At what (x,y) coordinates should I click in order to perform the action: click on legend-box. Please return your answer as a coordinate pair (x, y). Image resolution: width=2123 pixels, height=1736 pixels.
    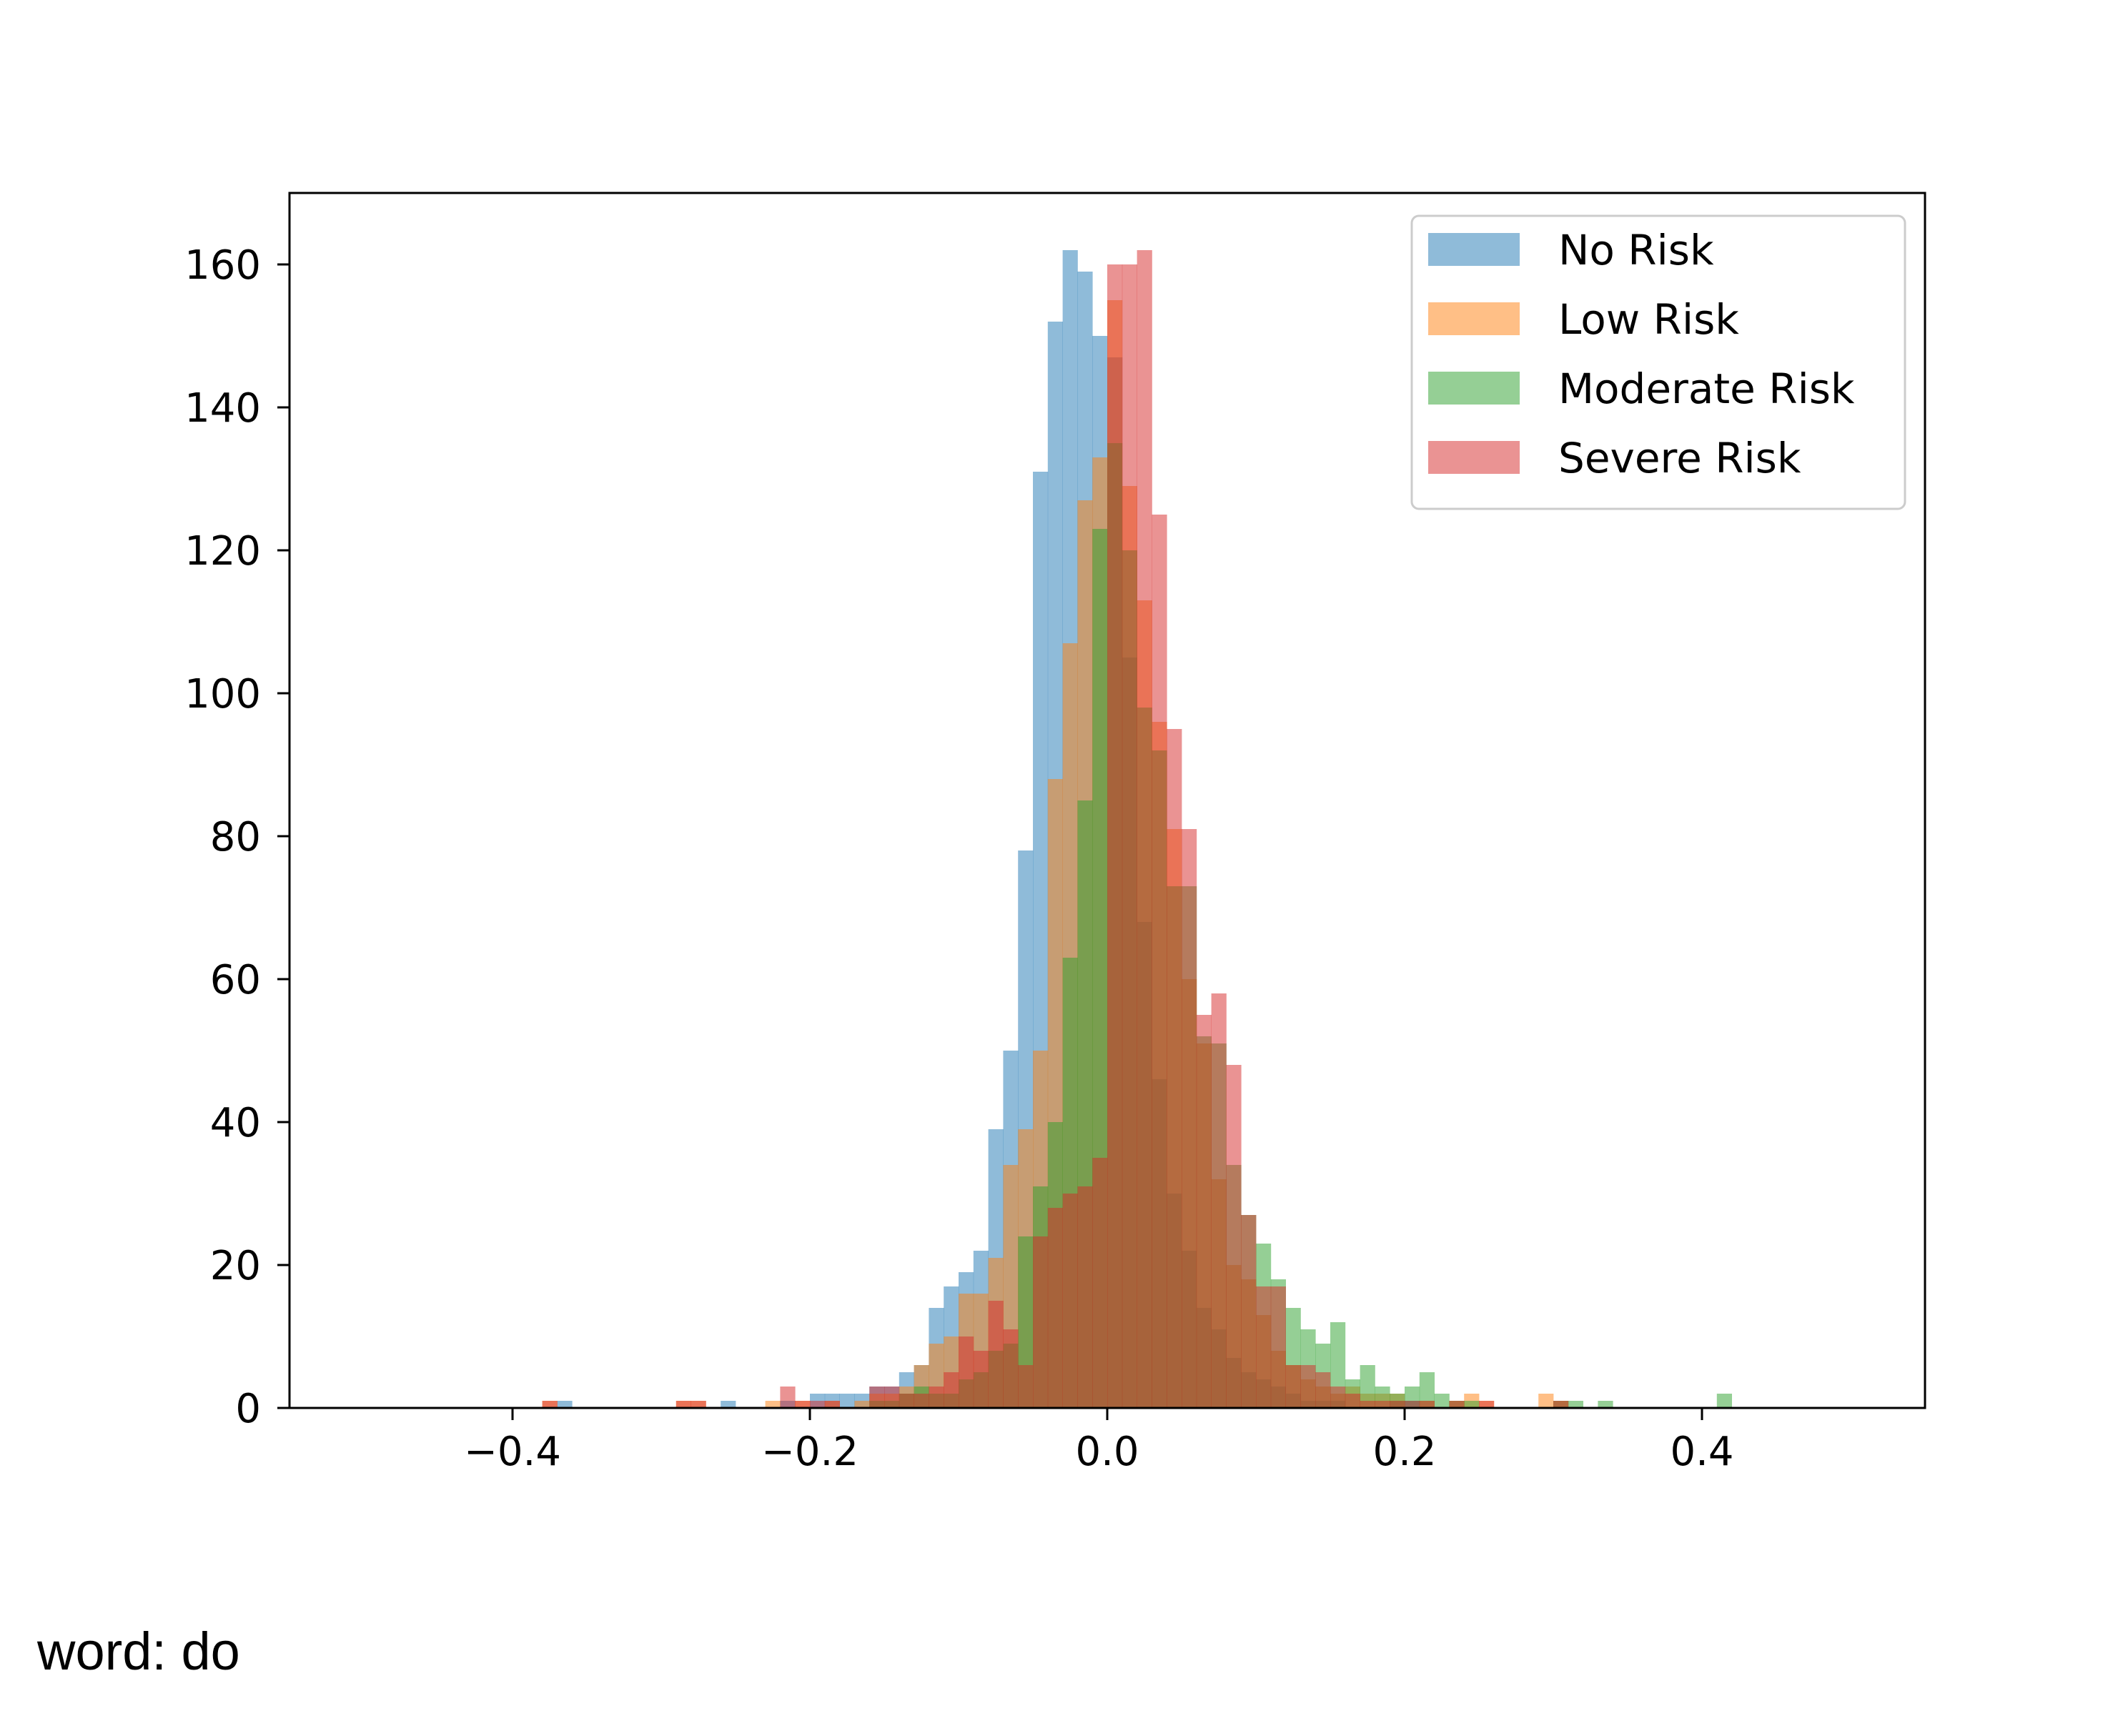
    Looking at the image, I should click on (1658, 362).